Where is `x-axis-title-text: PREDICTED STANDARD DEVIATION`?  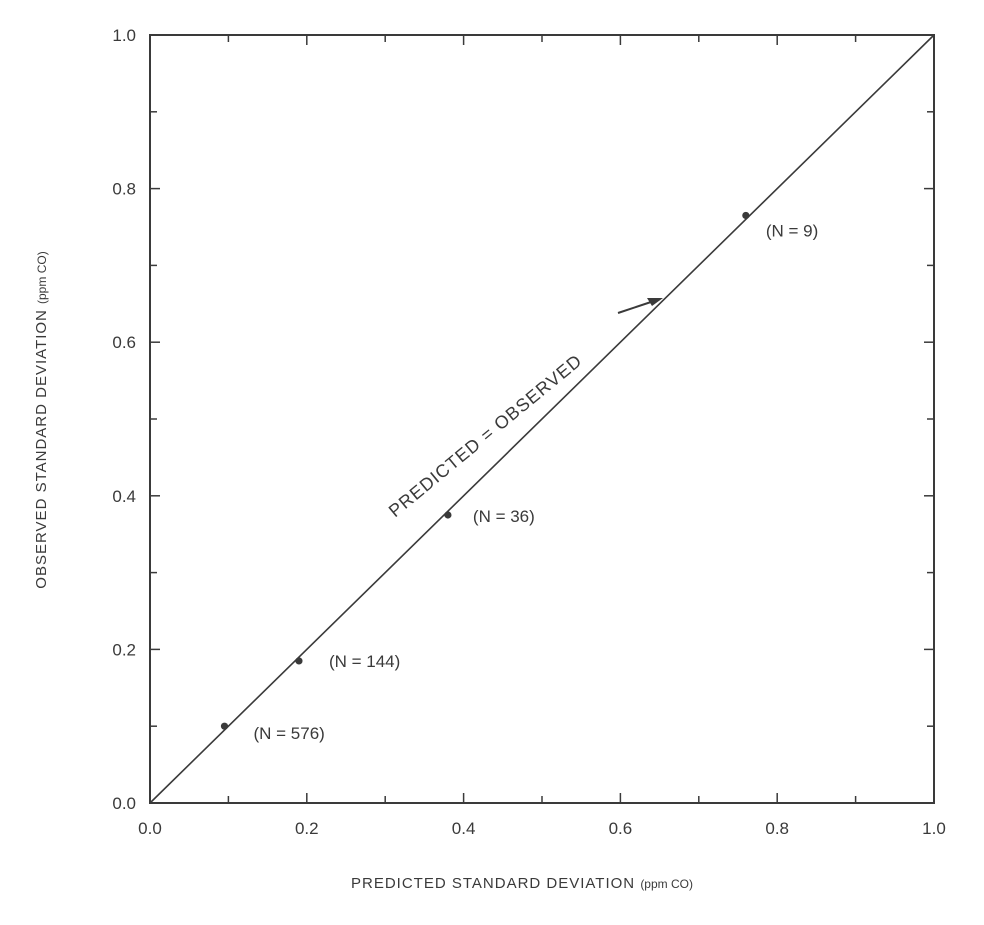
x-axis-title-text: PREDICTED STANDARD DEVIATION is located at coordinates (493, 883).